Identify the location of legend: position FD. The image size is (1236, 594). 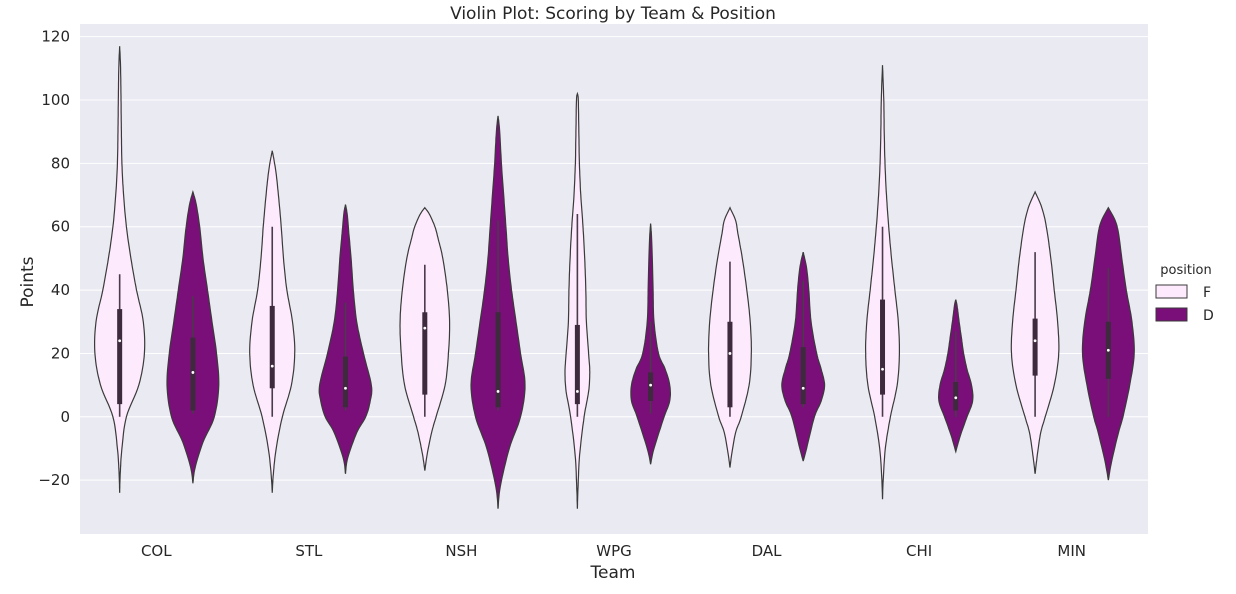
(1184, 293).